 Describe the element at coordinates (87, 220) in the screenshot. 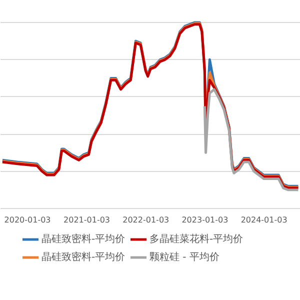

I see `x-tick-label: 2021-01-03` at that location.